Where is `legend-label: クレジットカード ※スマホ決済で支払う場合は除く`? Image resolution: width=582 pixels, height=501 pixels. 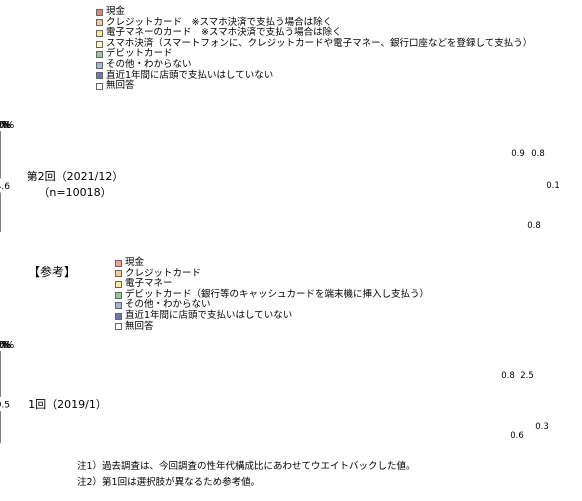
legend-label: クレジットカード ※スマホ決済で支払う場合は除く is located at coordinates (219, 22).